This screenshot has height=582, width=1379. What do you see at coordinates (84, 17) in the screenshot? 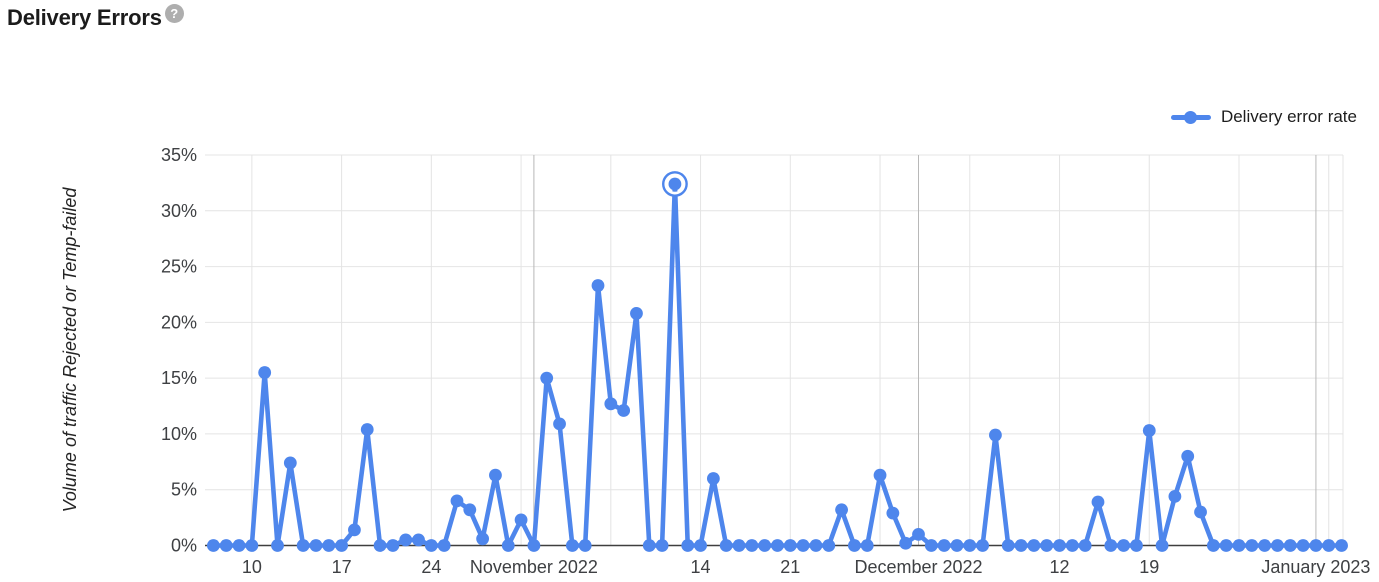
I see `page-title: Delivery Errors` at bounding box center [84, 17].